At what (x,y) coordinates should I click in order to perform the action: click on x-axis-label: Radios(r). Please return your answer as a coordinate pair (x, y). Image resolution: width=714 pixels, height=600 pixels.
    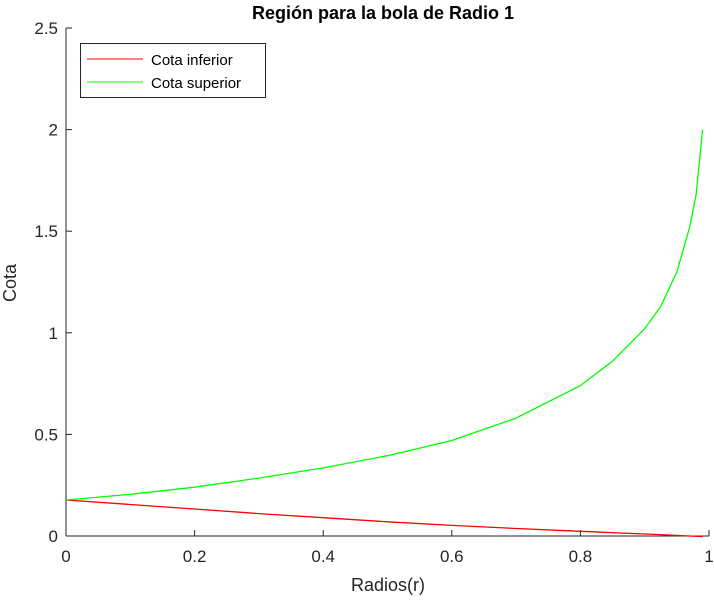
    Looking at the image, I should click on (388, 585).